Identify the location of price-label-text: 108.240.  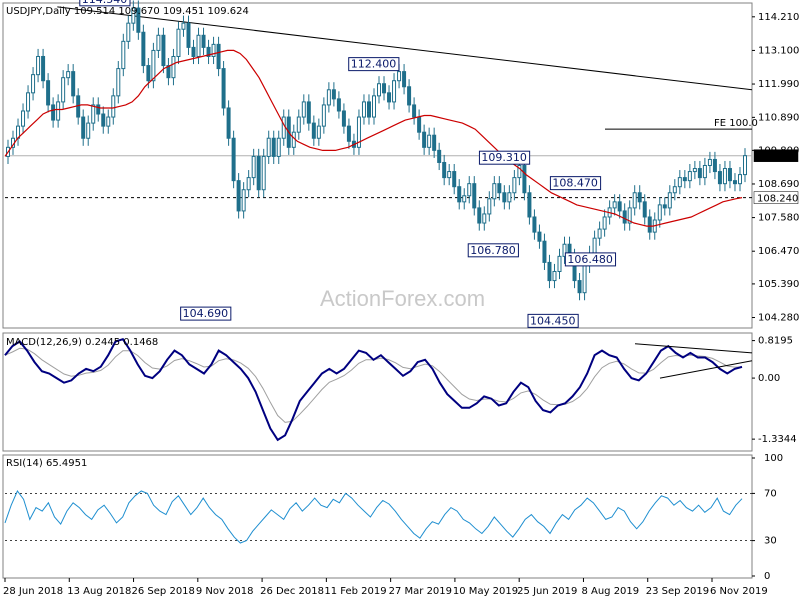
(777, 199).